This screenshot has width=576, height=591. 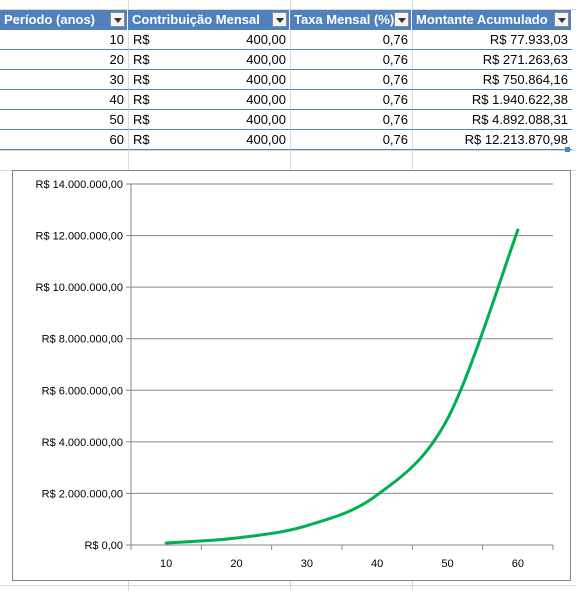 What do you see at coordinates (447, 564) in the screenshot?
I see `x-tick-label: 50` at bounding box center [447, 564].